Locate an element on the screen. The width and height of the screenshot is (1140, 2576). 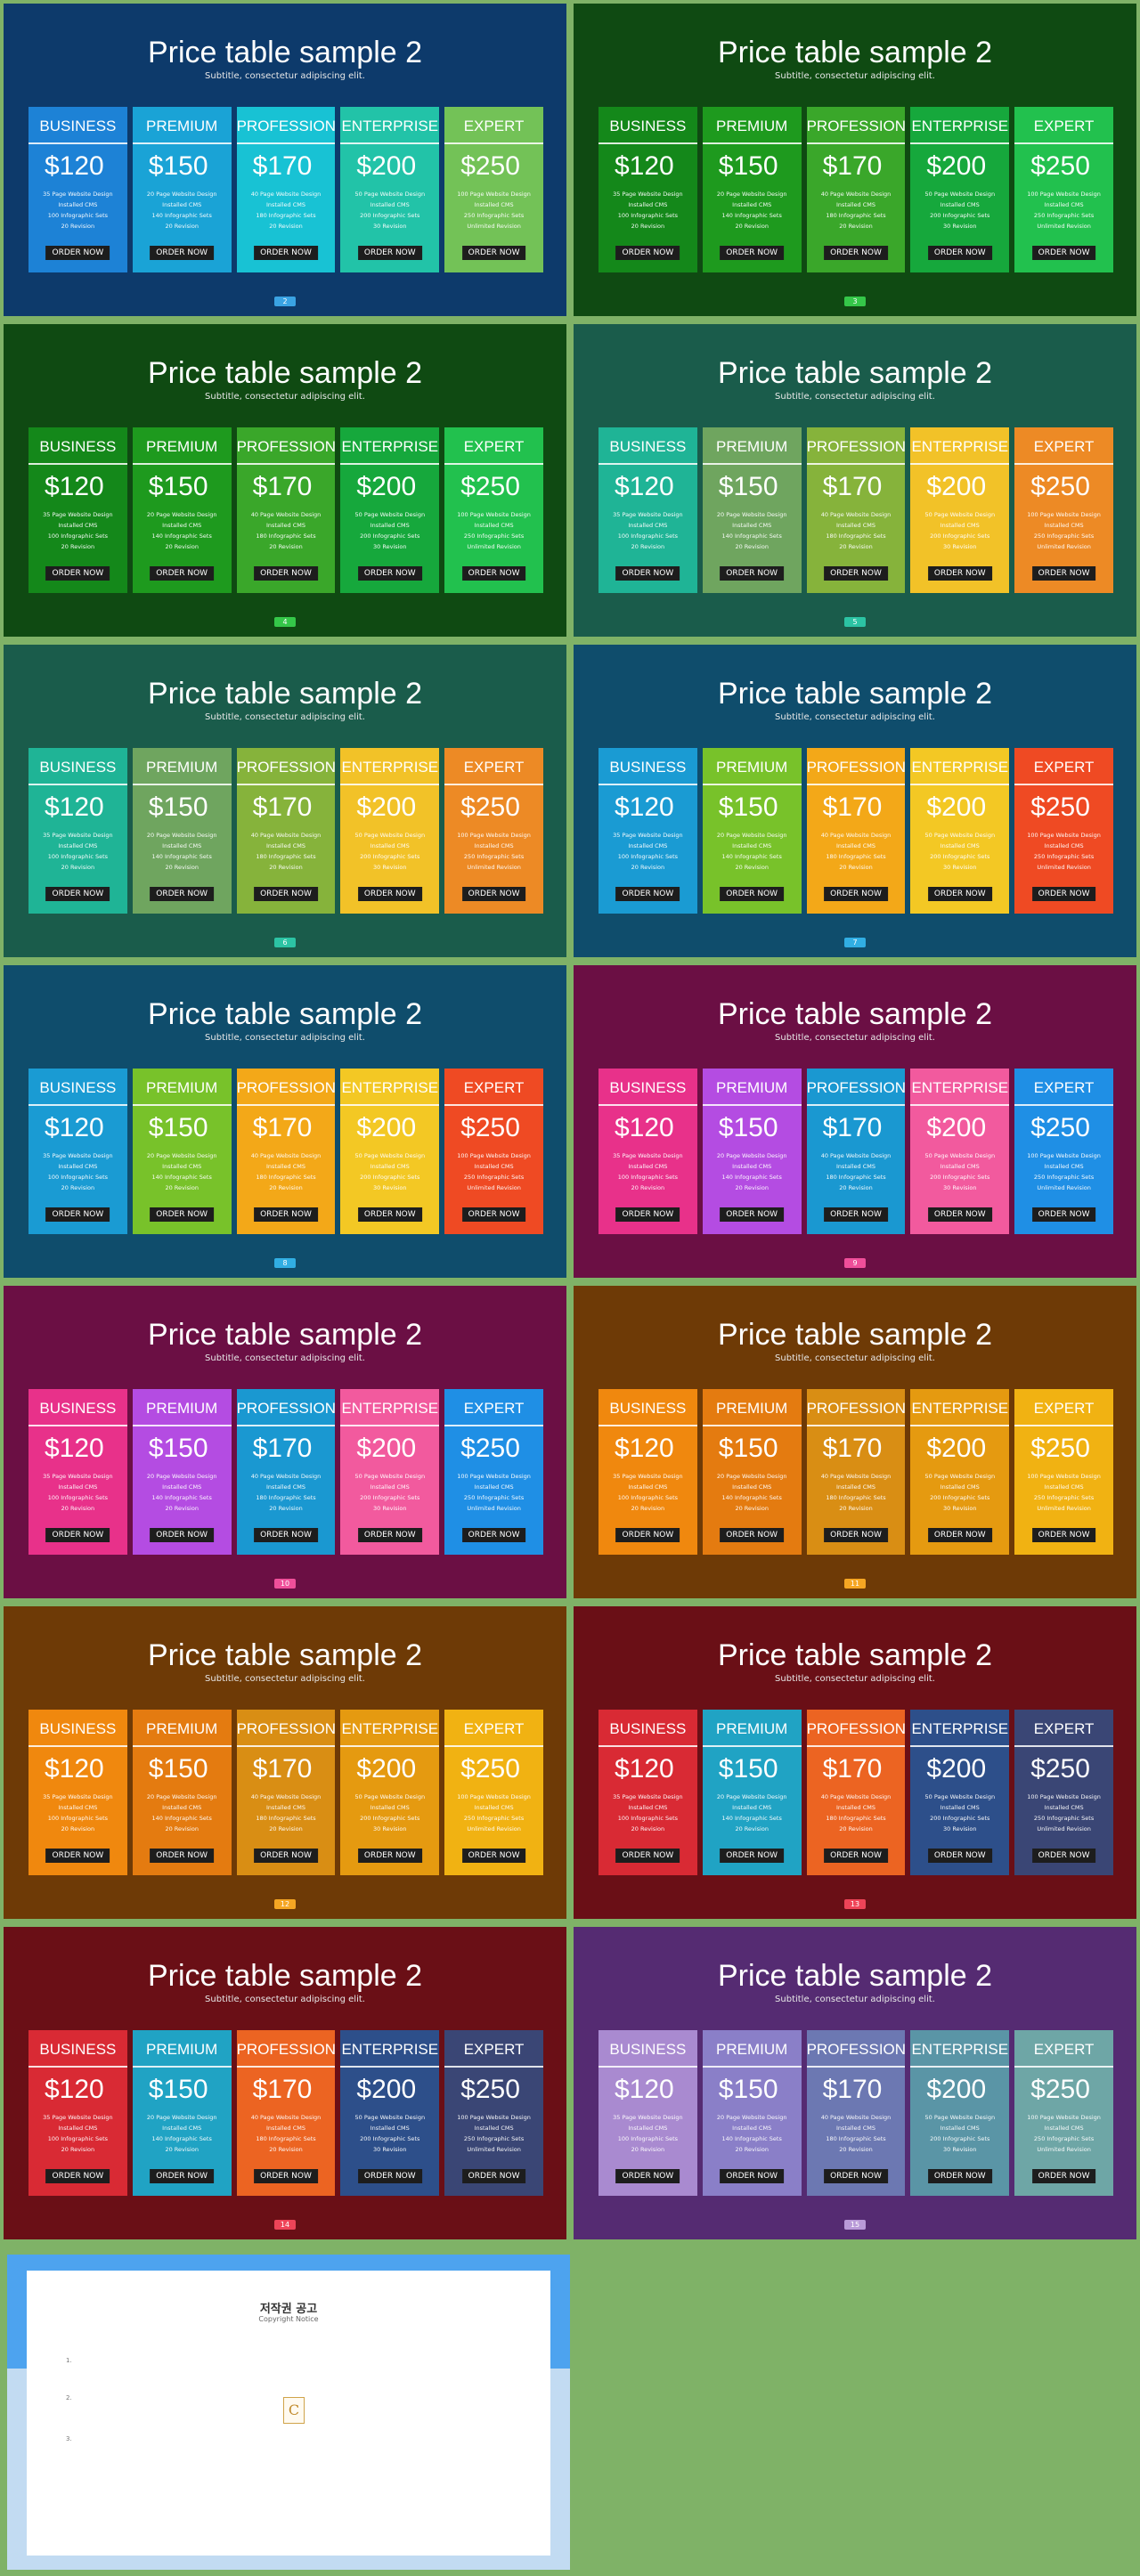
plan-feature: 180 Infographic Sets is located at coordinates (856, 1818).